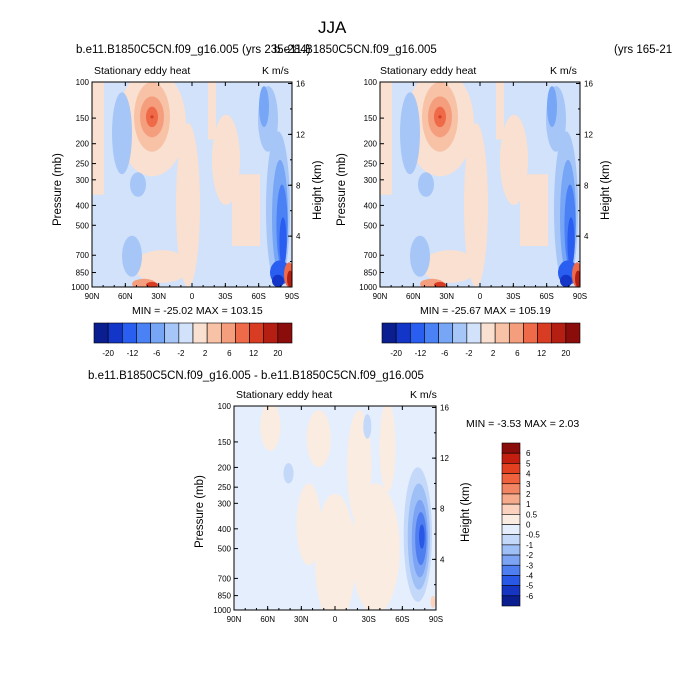 The width and height of the screenshot is (680, 695). I want to click on colorbar-label: 2, so click(528, 494).